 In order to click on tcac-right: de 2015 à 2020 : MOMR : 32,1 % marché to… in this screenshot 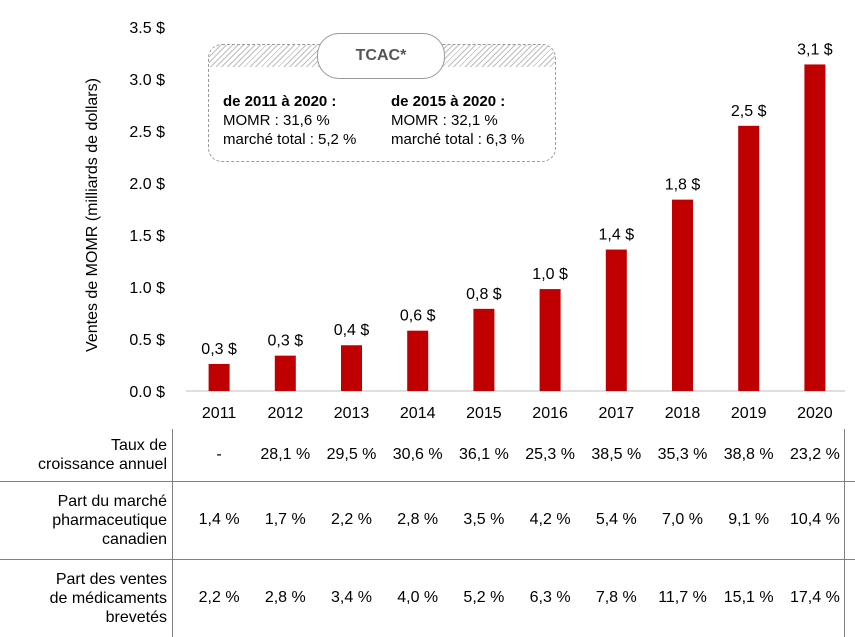, I will do `click(457, 120)`.